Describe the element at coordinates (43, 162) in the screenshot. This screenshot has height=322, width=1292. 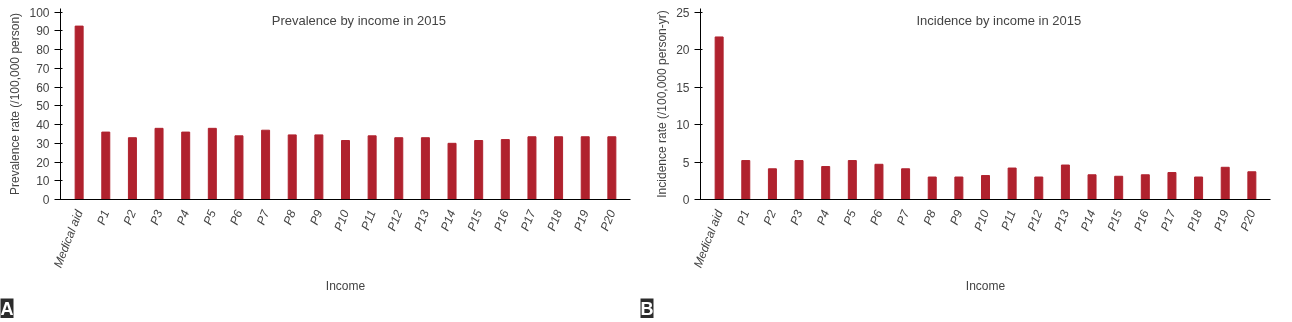
I see `y-tick-label: 20` at that location.